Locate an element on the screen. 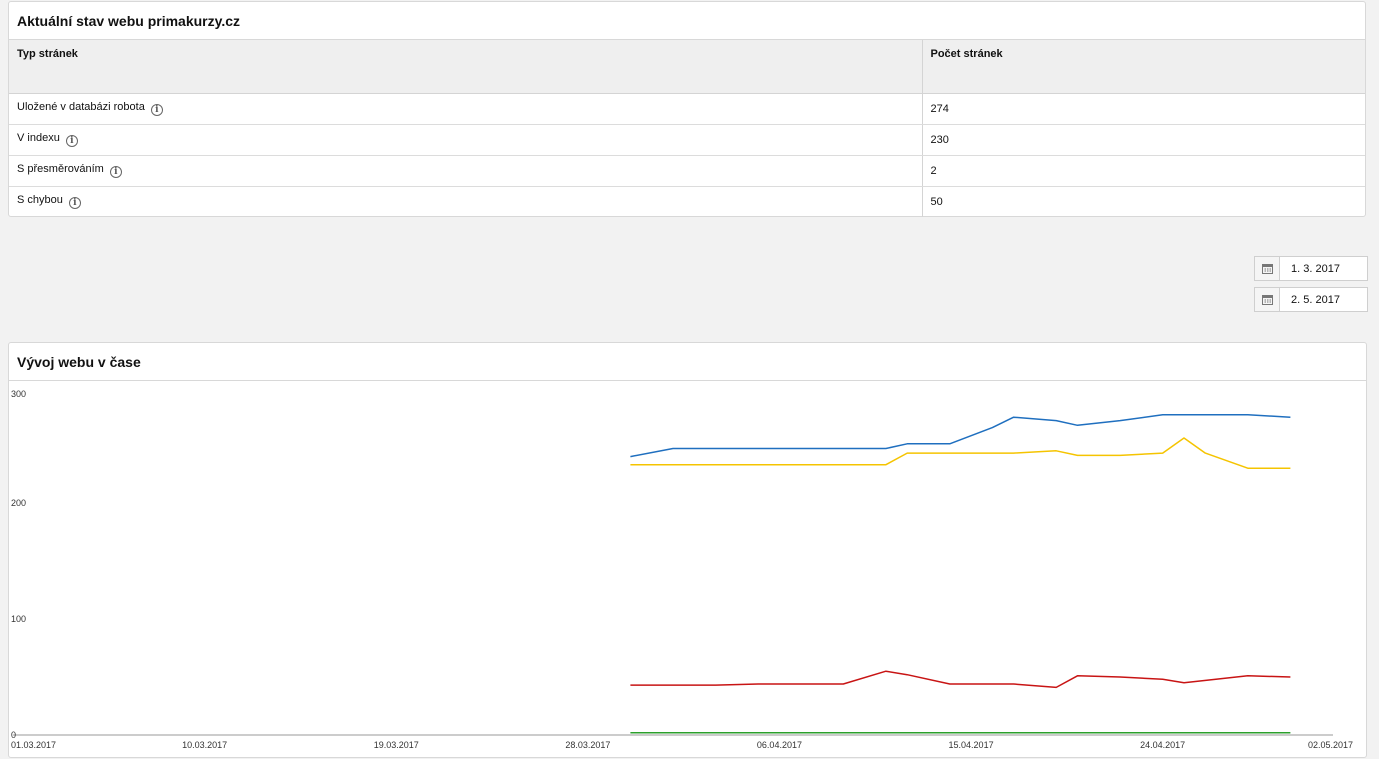  row-value: 274 is located at coordinates (1143, 109).